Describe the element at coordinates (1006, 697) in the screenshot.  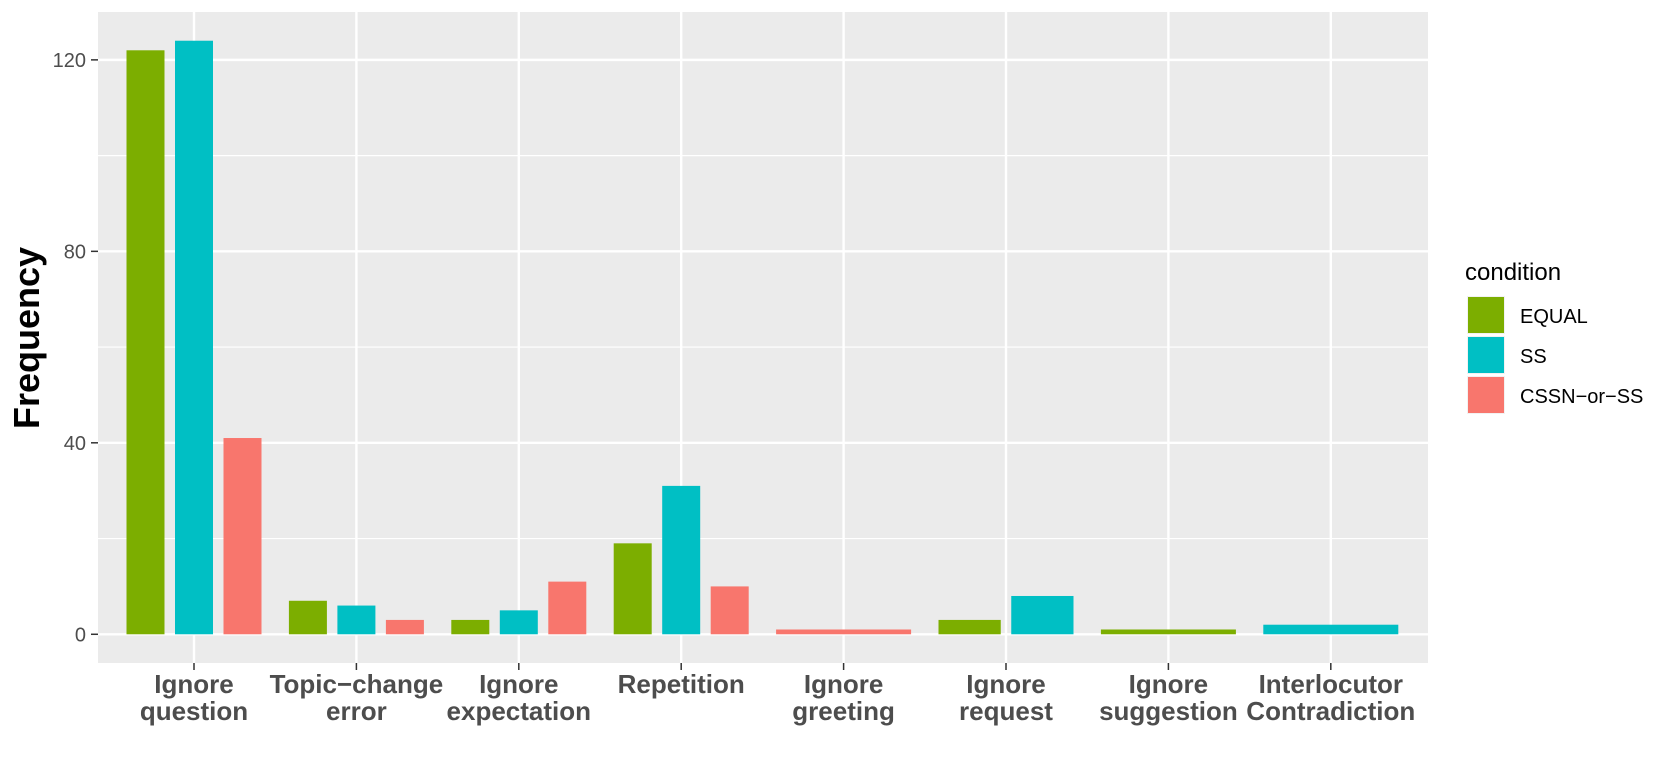
I see `x-tick-label: Ignore request` at that location.